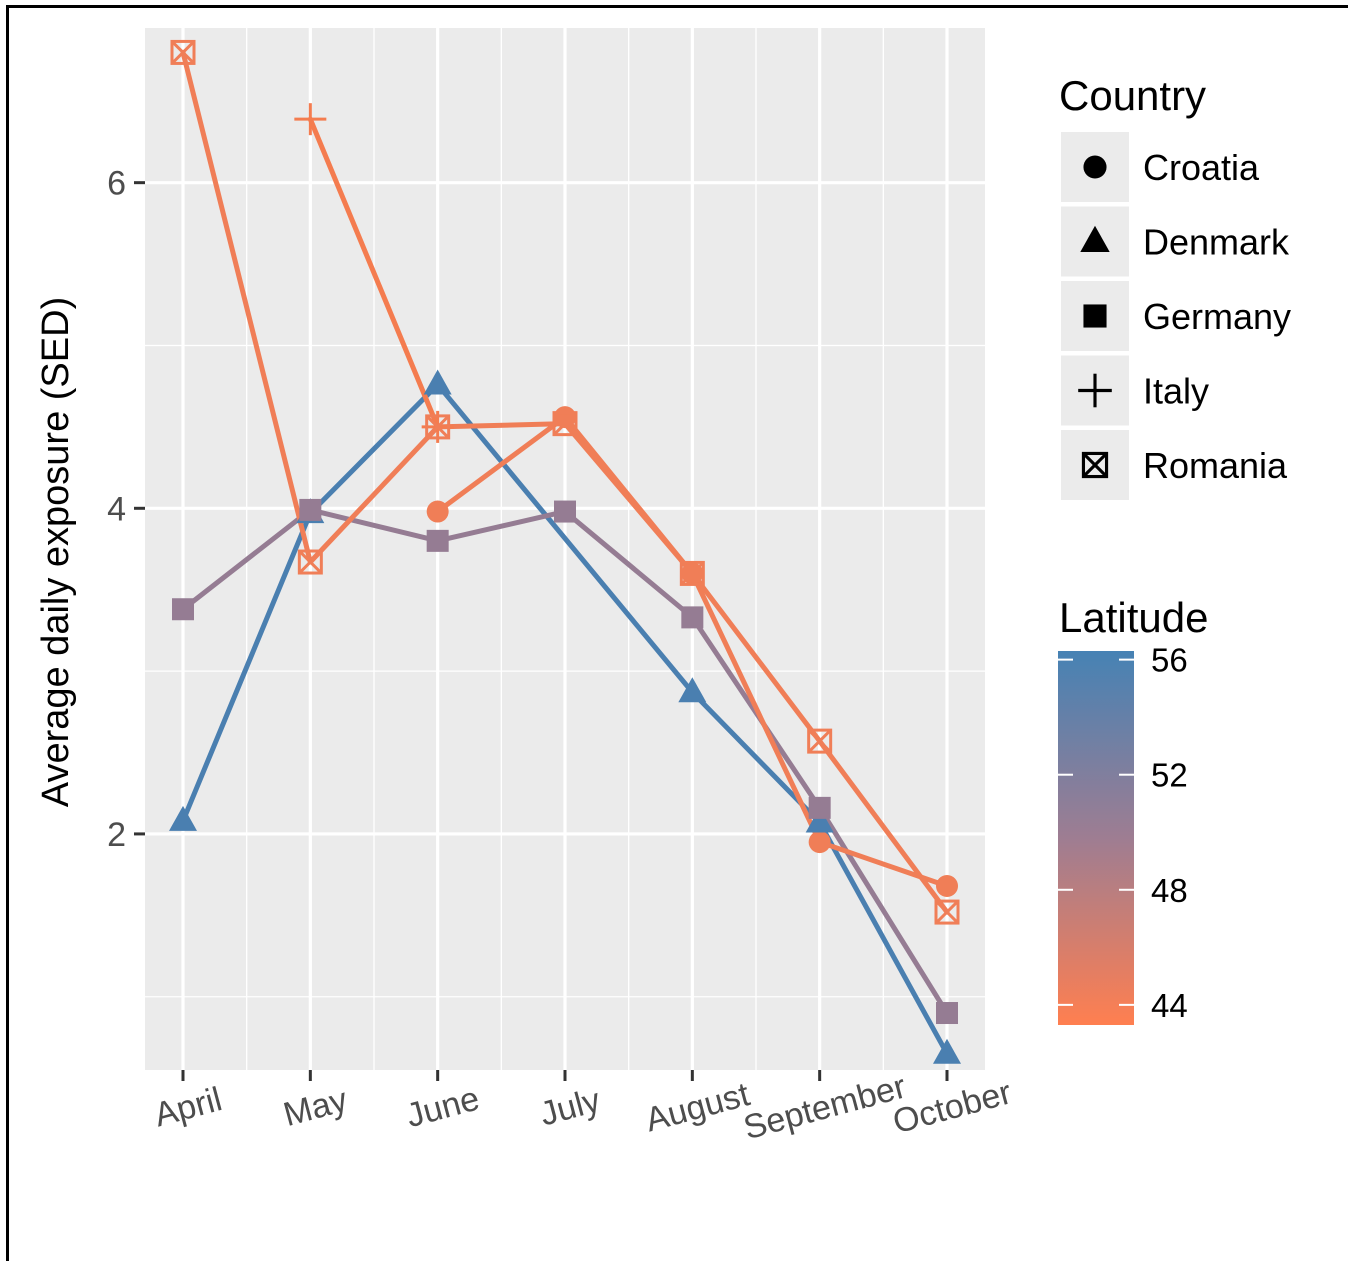 This screenshot has width=1348, height=1261. Describe the element at coordinates (1169, 1005) in the screenshot. I see `colorbar-label-44: 44` at that location.